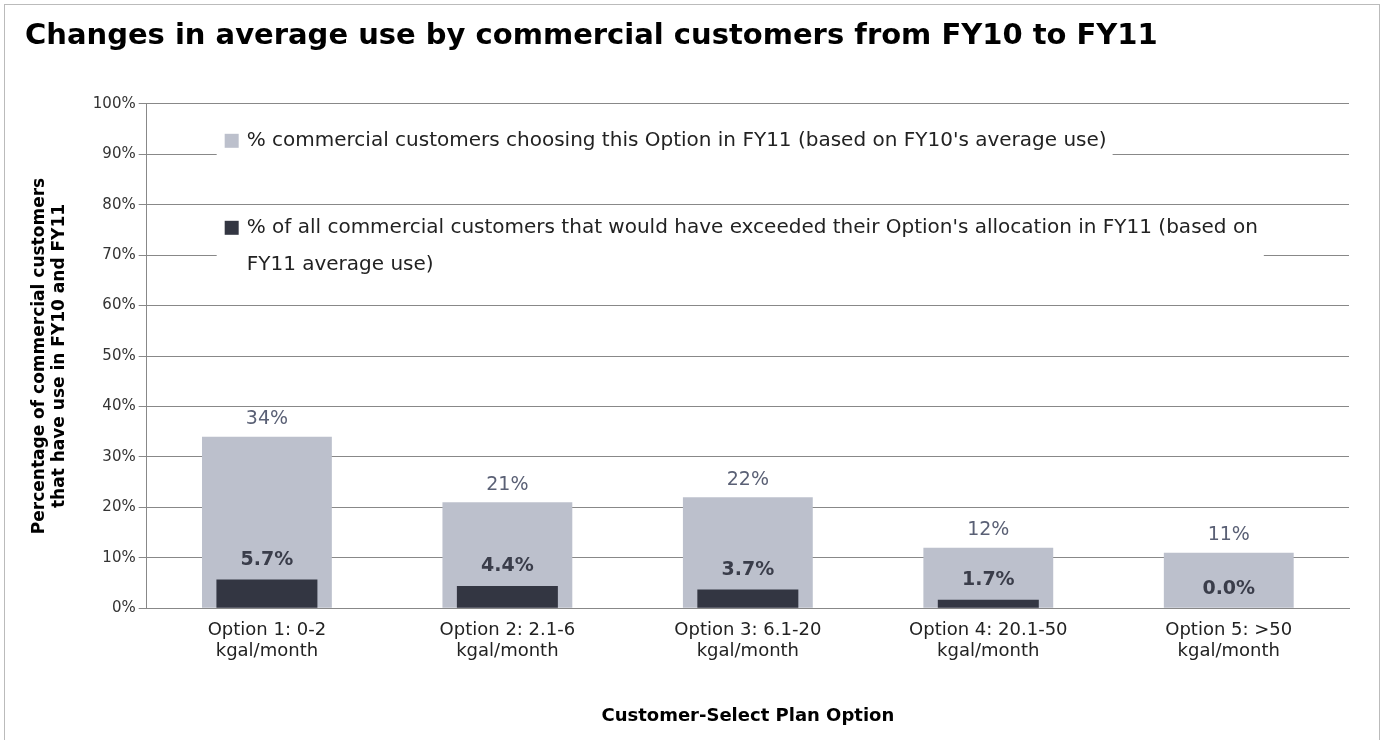  Describe the element at coordinates (48, 356) in the screenshot. I see `y-axis-title: Percentage of commercial customers that have use in FY10 and FY11` at that location.